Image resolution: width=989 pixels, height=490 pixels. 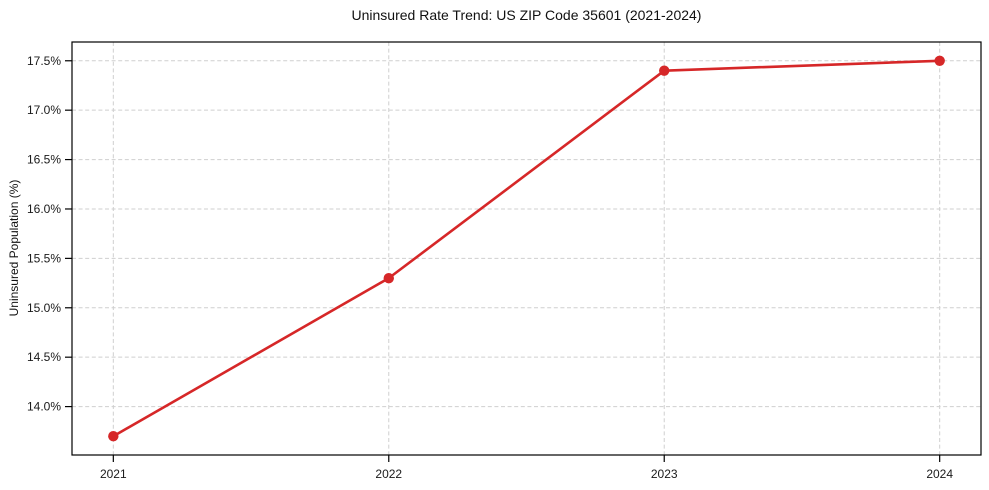 I want to click on y-tick-label: 15.0%, so click(x=44, y=308).